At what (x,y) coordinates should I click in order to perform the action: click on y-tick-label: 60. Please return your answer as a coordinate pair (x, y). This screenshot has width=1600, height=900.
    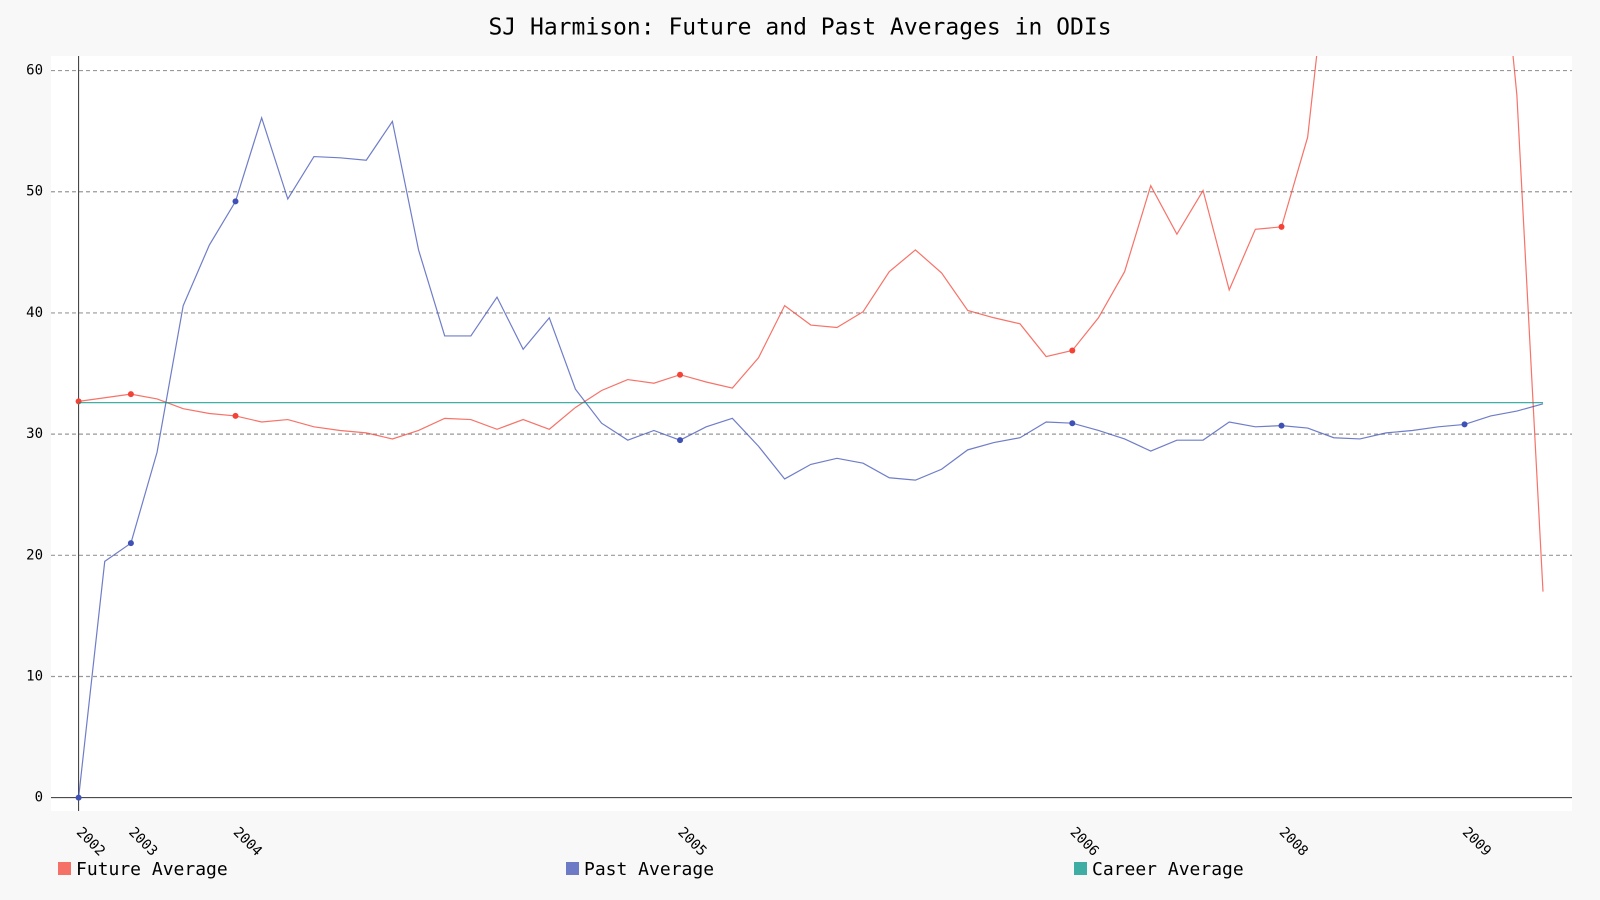
    Looking at the image, I should click on (34, 71).